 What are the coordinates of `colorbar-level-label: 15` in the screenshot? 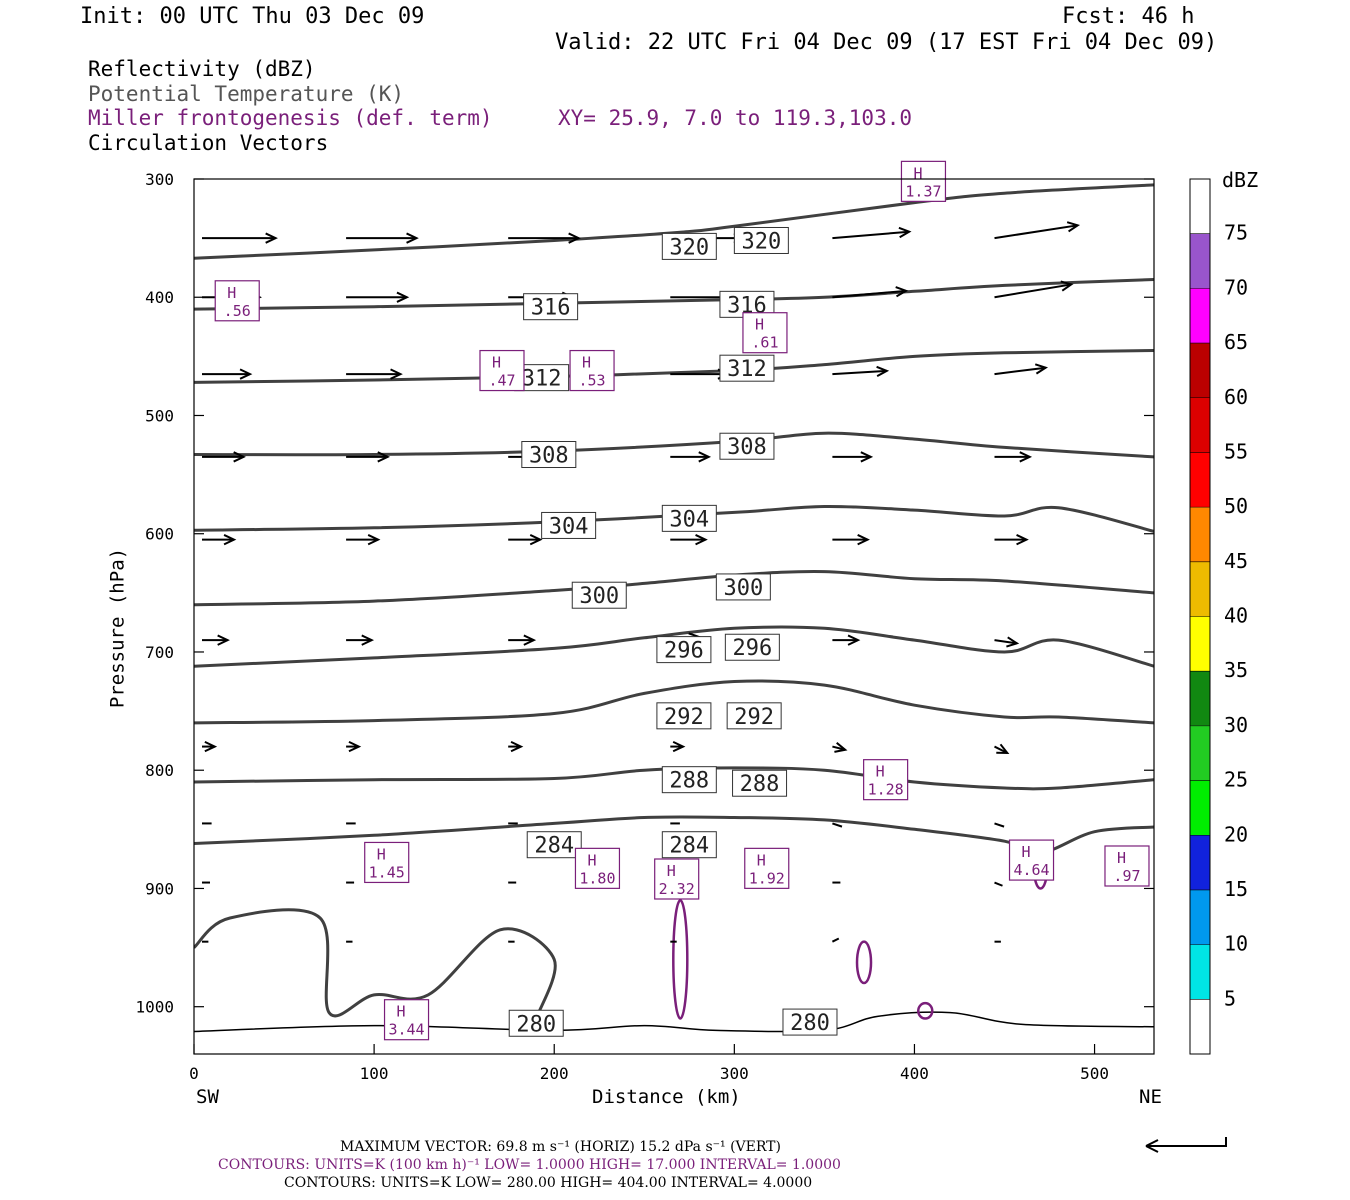 It's located at (1236, 889).